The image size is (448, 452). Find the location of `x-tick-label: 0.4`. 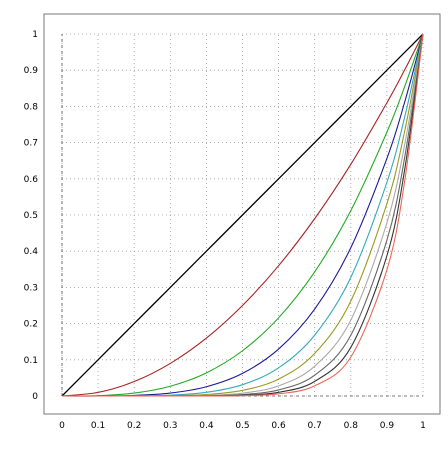

x-tick-label: 0.4 is located at coordinates (206, 426).